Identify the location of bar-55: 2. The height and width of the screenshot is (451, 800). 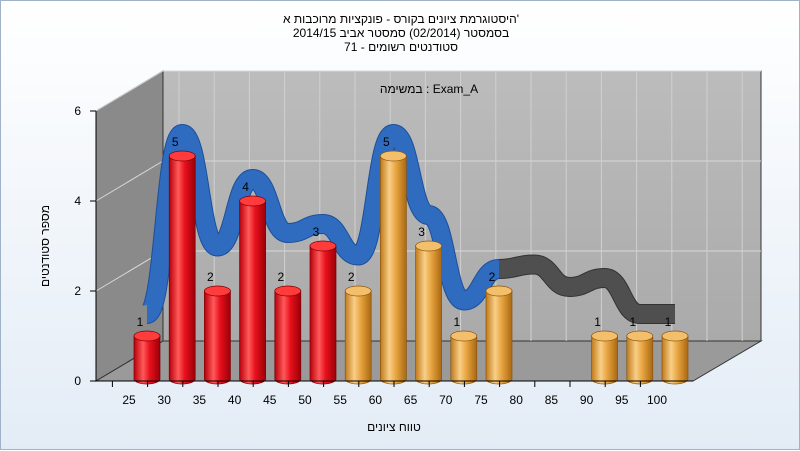
(358, 327).